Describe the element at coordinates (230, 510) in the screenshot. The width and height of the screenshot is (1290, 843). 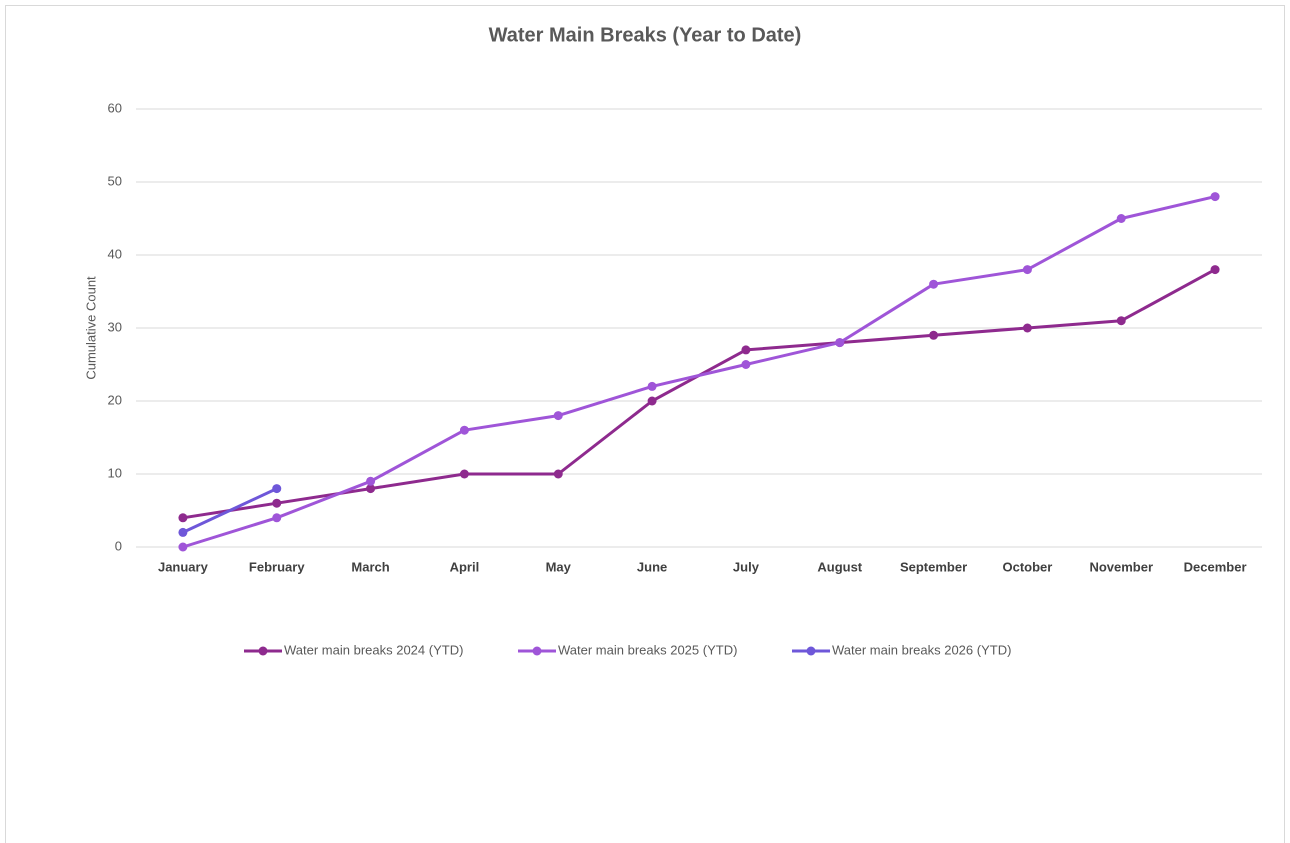
I see `series-line` at that location.